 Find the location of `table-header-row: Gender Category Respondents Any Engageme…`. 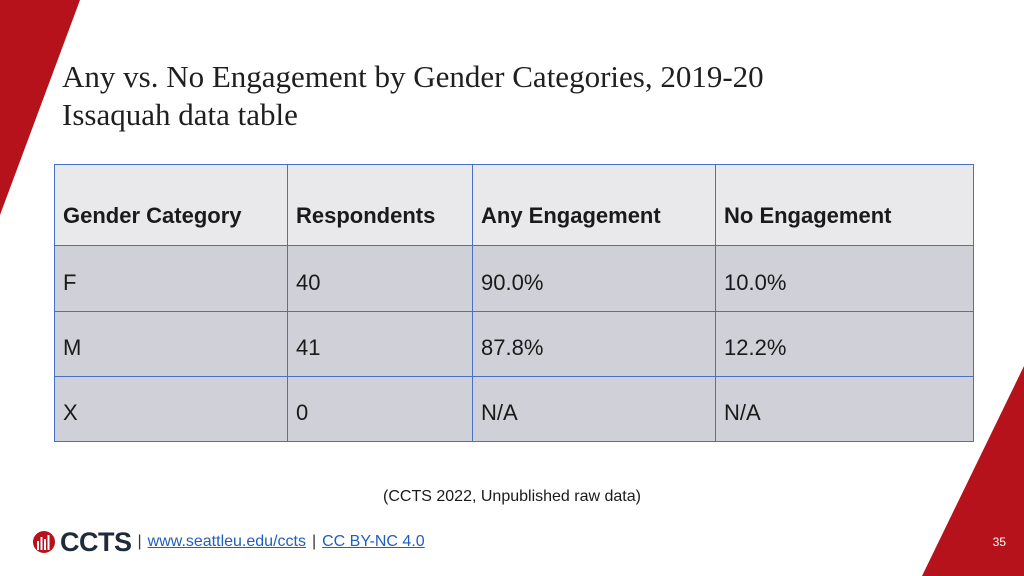

table-header-row: Gender Category Respondents Any Engageme… is located at coordinates (514, 205).